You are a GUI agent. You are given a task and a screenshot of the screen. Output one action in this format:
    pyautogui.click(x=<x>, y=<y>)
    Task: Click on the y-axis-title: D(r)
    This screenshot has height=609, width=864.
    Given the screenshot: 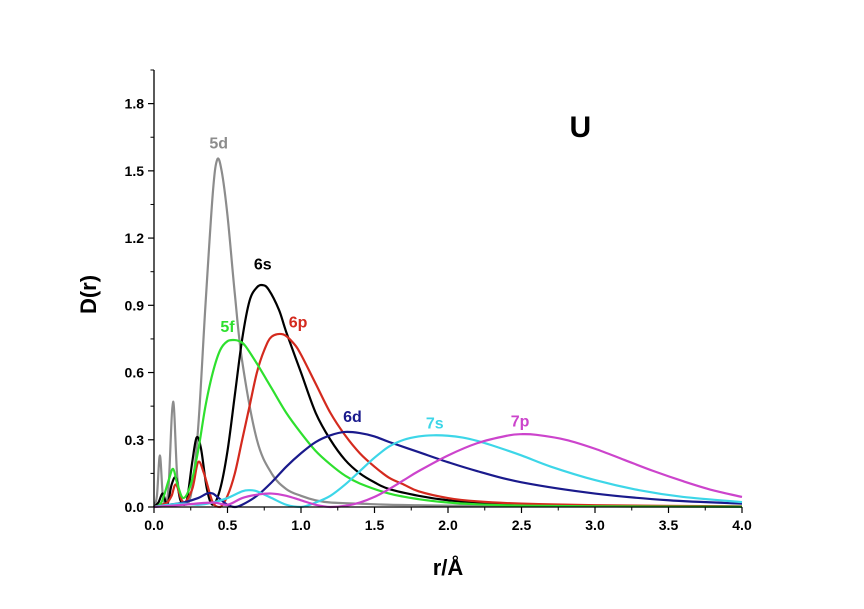 What is the action you would take?
    pyautogui.click(x=88, y=294)
    